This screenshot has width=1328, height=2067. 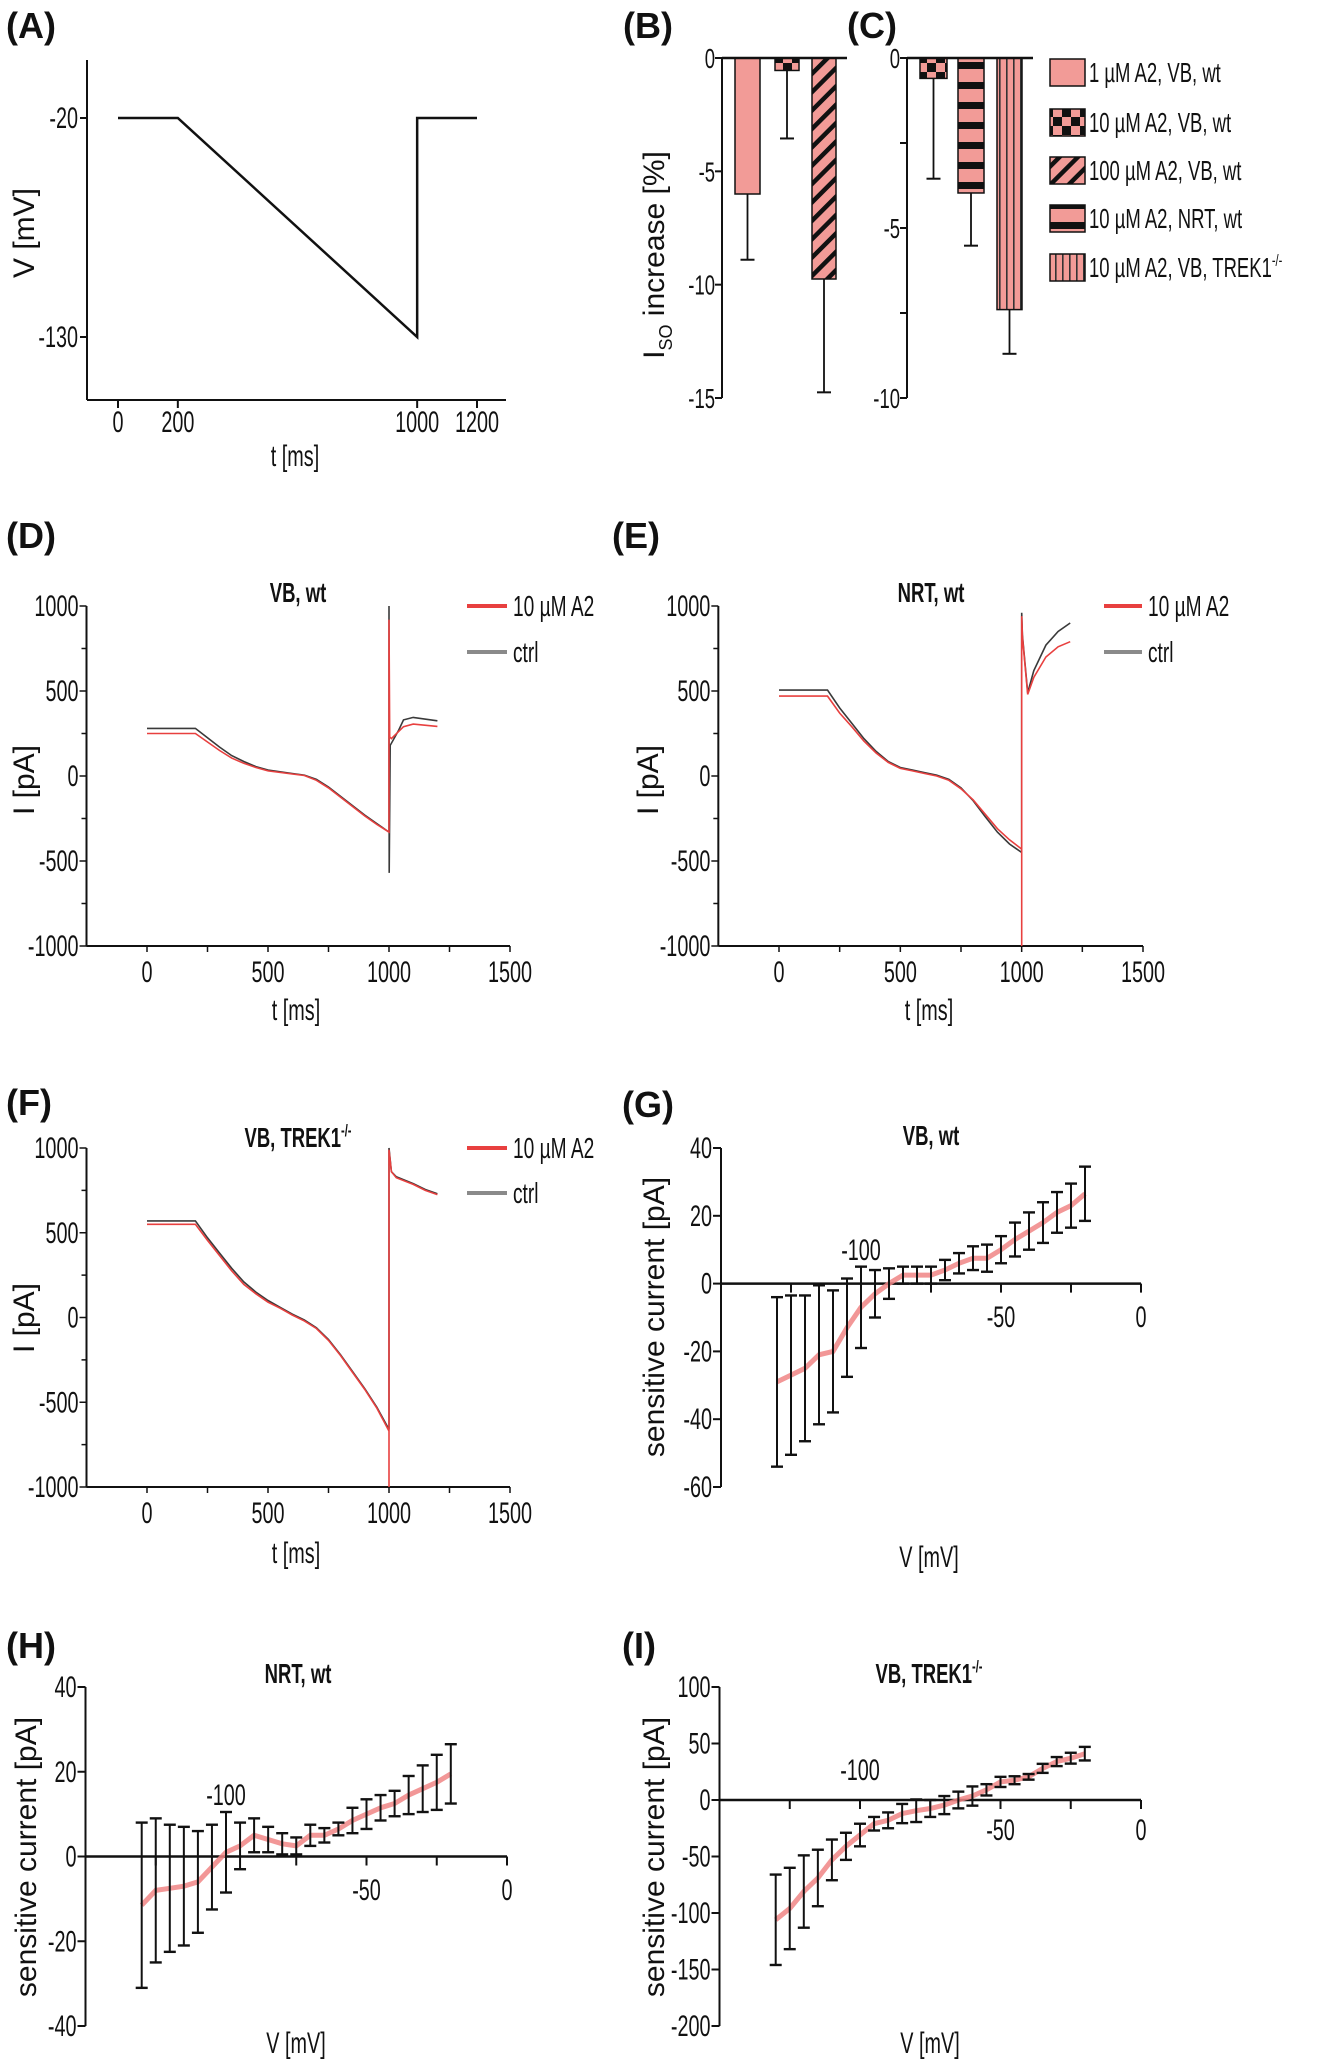 I want to click on legend-label: 10 µM A2, so click(x=553, y=1149).